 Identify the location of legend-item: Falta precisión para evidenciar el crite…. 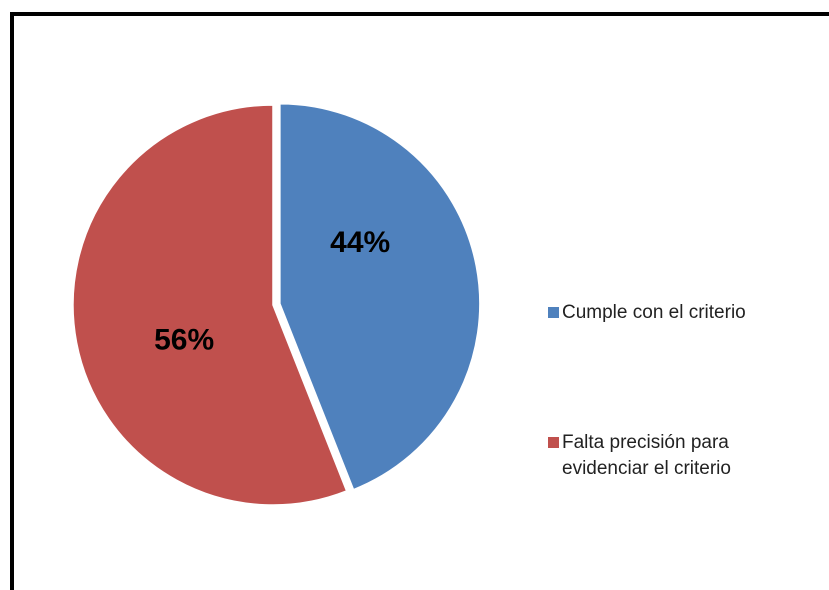
(663, 456).